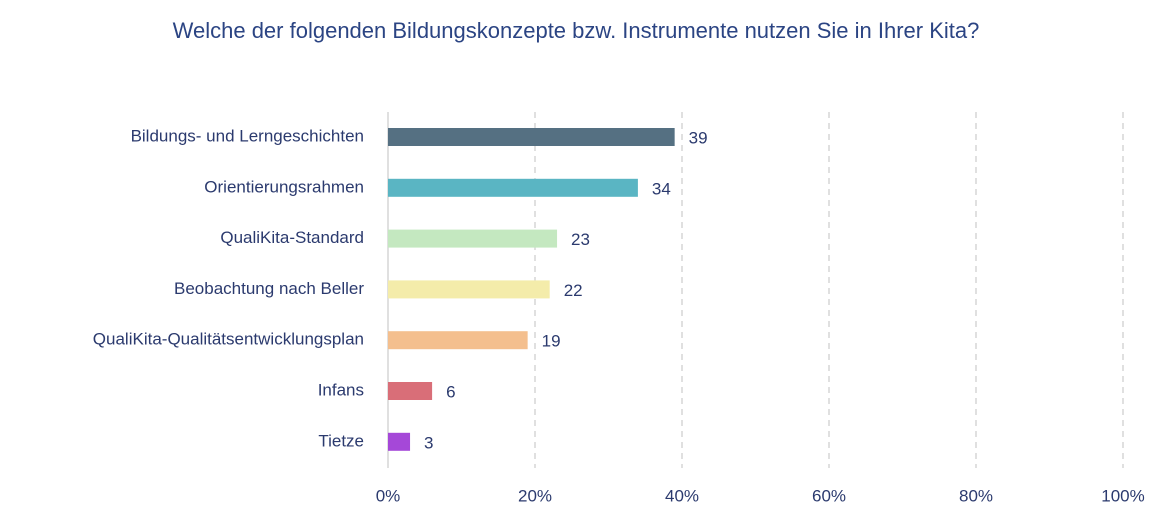 This screenshot has height=508, width=1153. I want to click on data-label: 19, so click(551, 341).